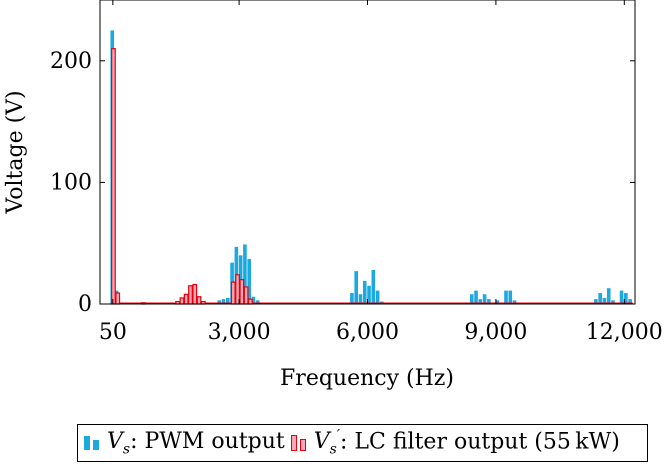 The width and height of the screenshot is (665, 468). What do you see at coordinates (15, 152) in the screenshot?
I see `y-axis-label: Voltage (V)` at bounding box center [15, 152].